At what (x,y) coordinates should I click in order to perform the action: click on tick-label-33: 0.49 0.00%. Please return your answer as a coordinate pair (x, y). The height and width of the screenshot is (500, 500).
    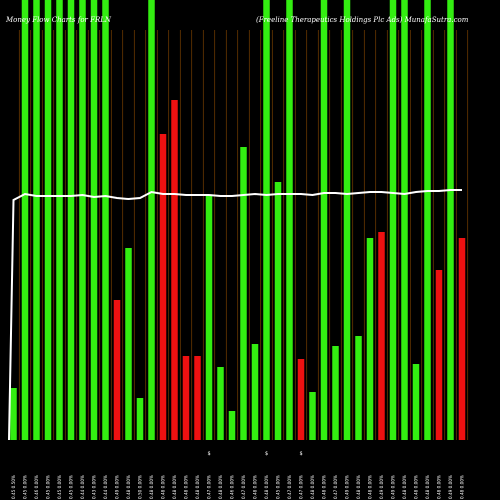
    Looking at the image, I should click on (393, 487).